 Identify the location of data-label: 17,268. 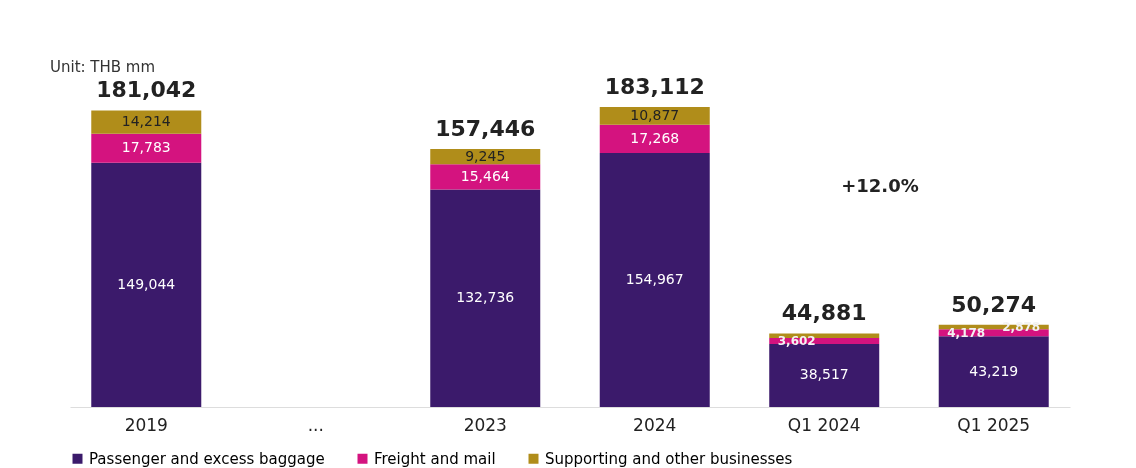
(655, 137).